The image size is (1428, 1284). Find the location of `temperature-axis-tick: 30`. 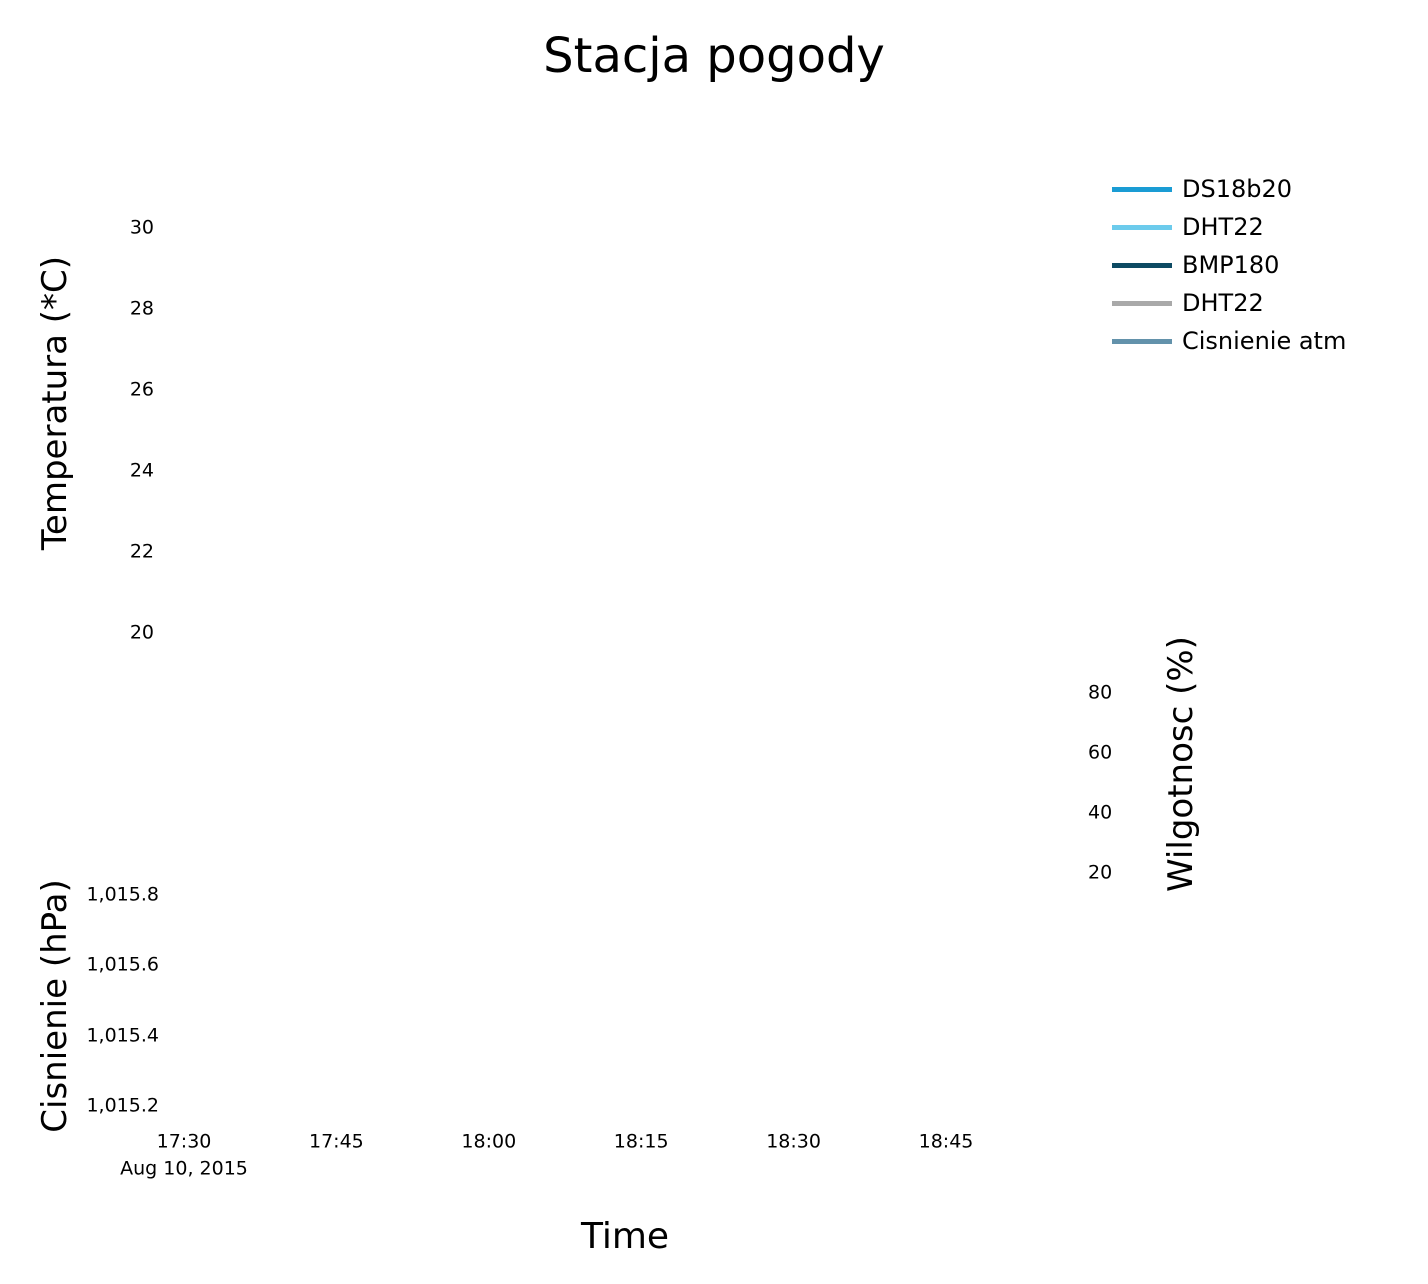

temperature-axis-tick: 30 is located at coordinates (141, 227).